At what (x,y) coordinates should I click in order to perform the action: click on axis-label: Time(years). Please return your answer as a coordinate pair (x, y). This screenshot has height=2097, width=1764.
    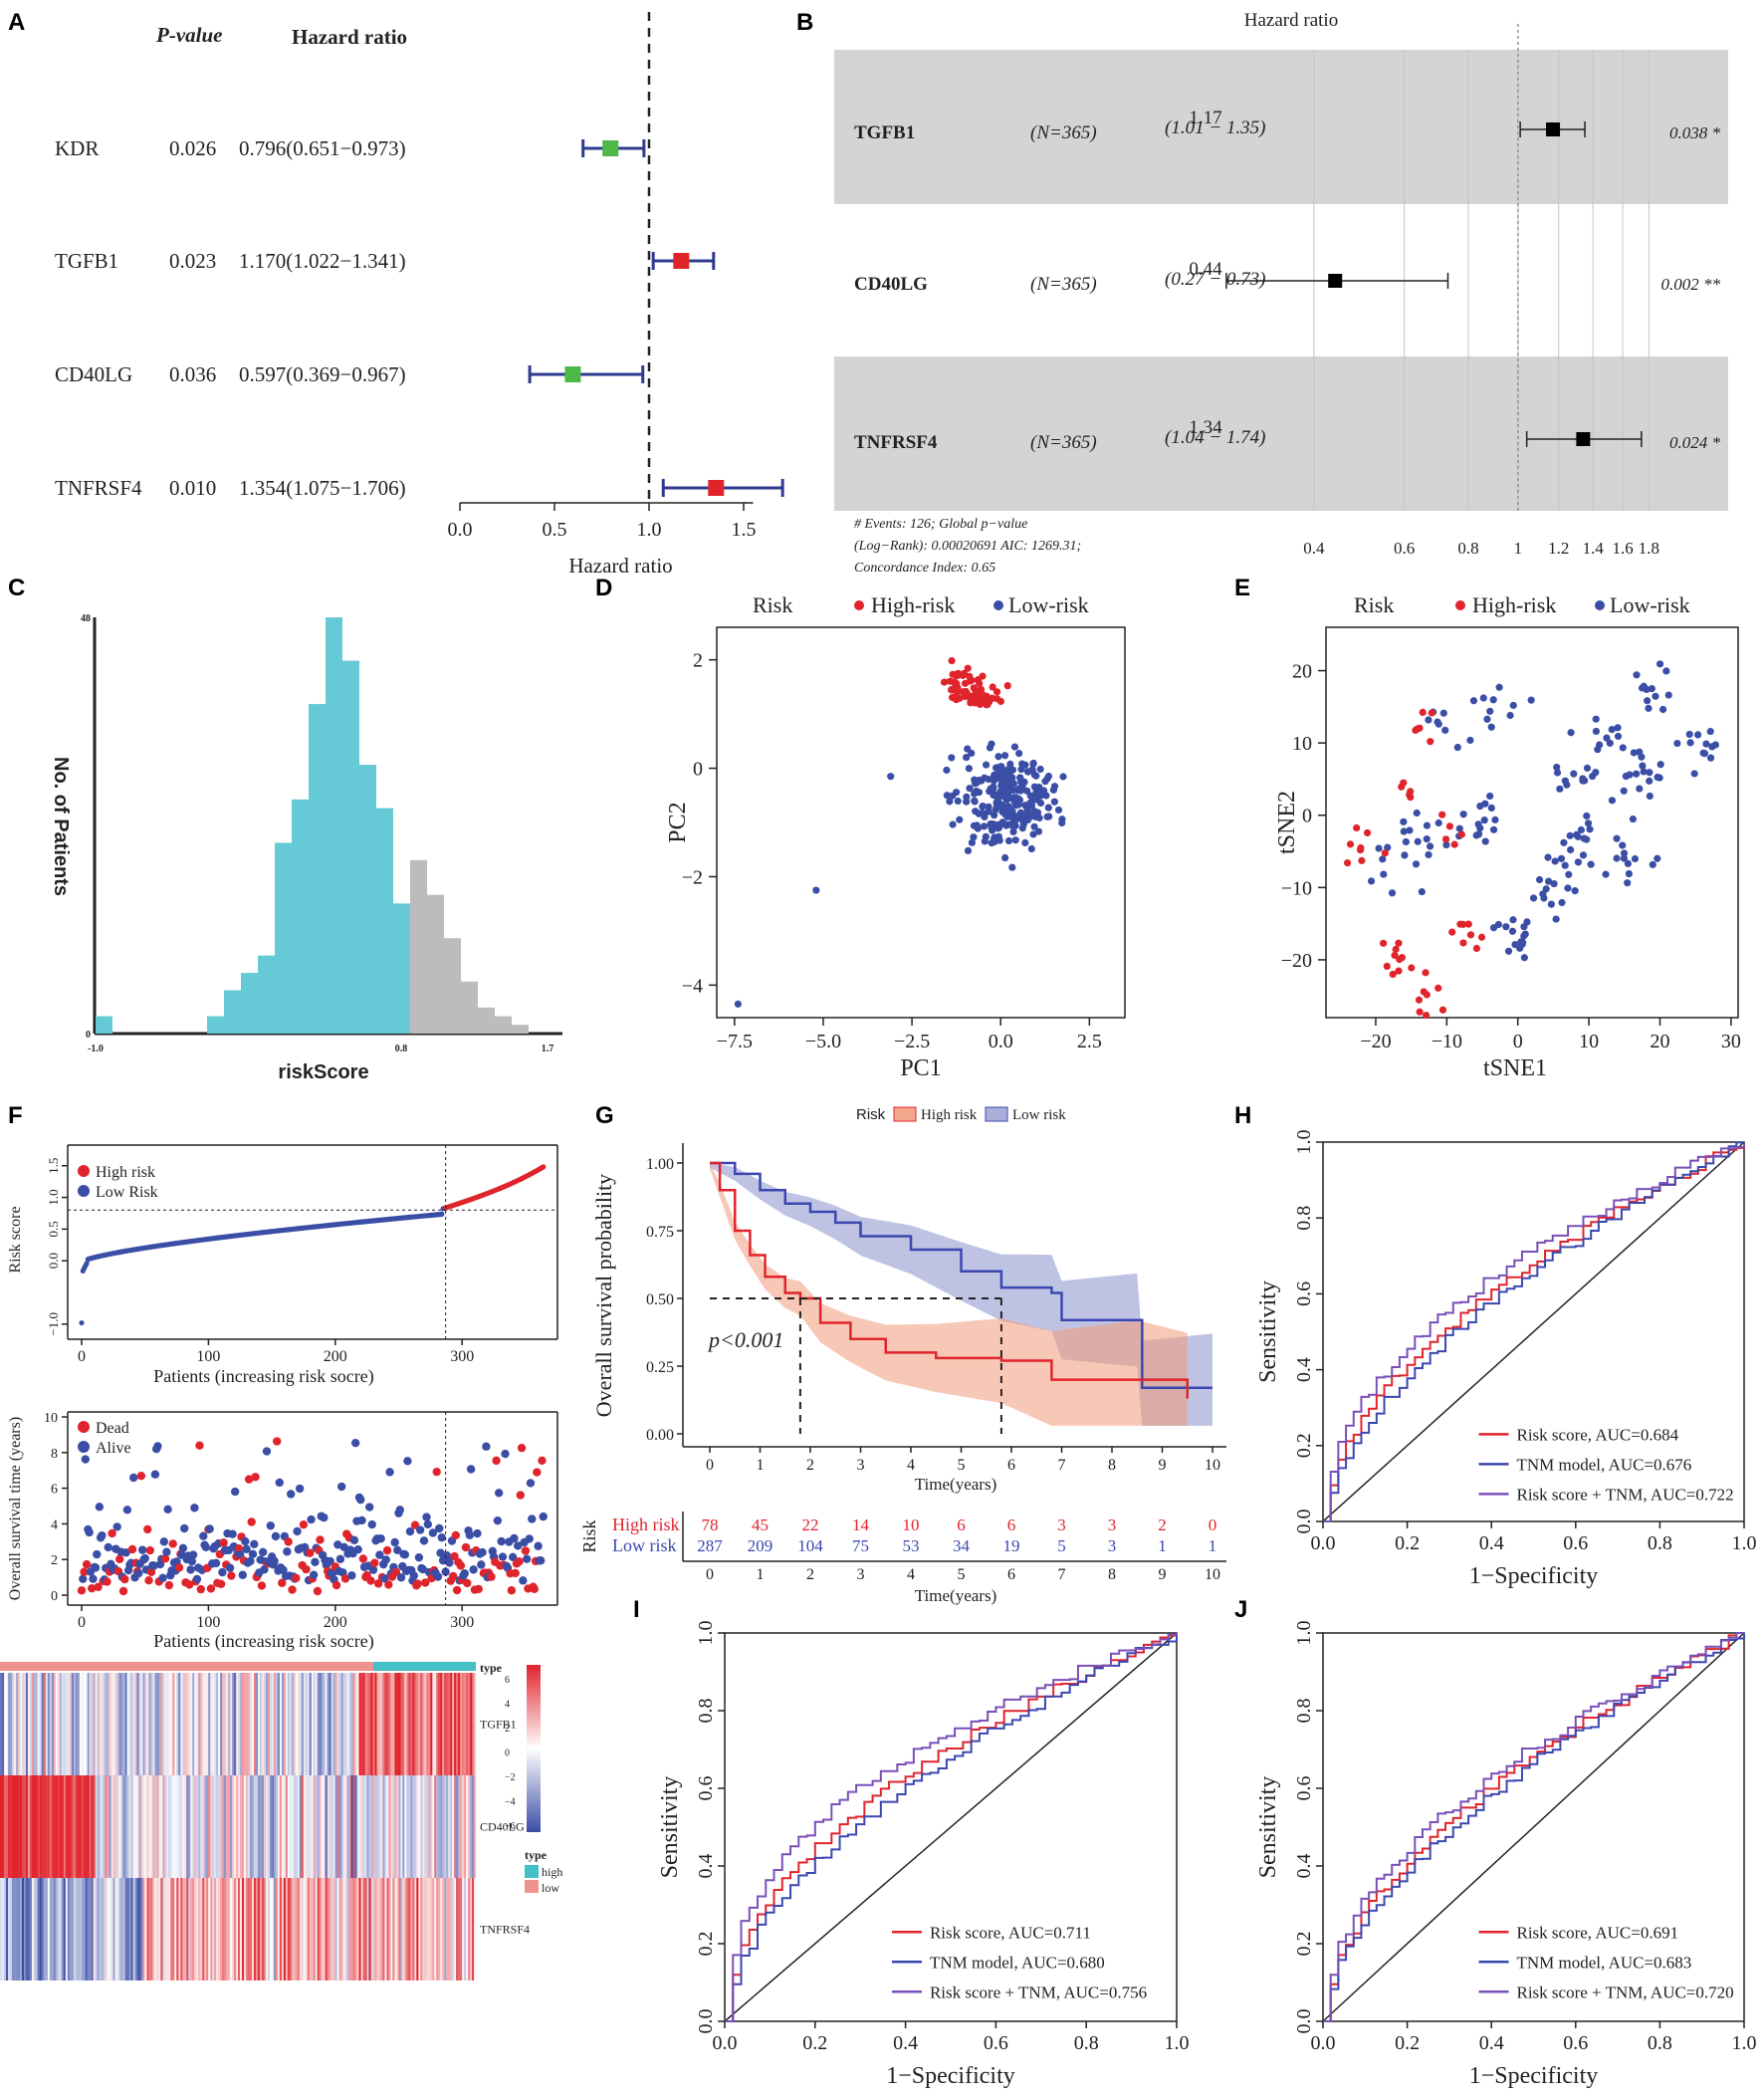
    Looking at the image, I should click on (955, 1485).